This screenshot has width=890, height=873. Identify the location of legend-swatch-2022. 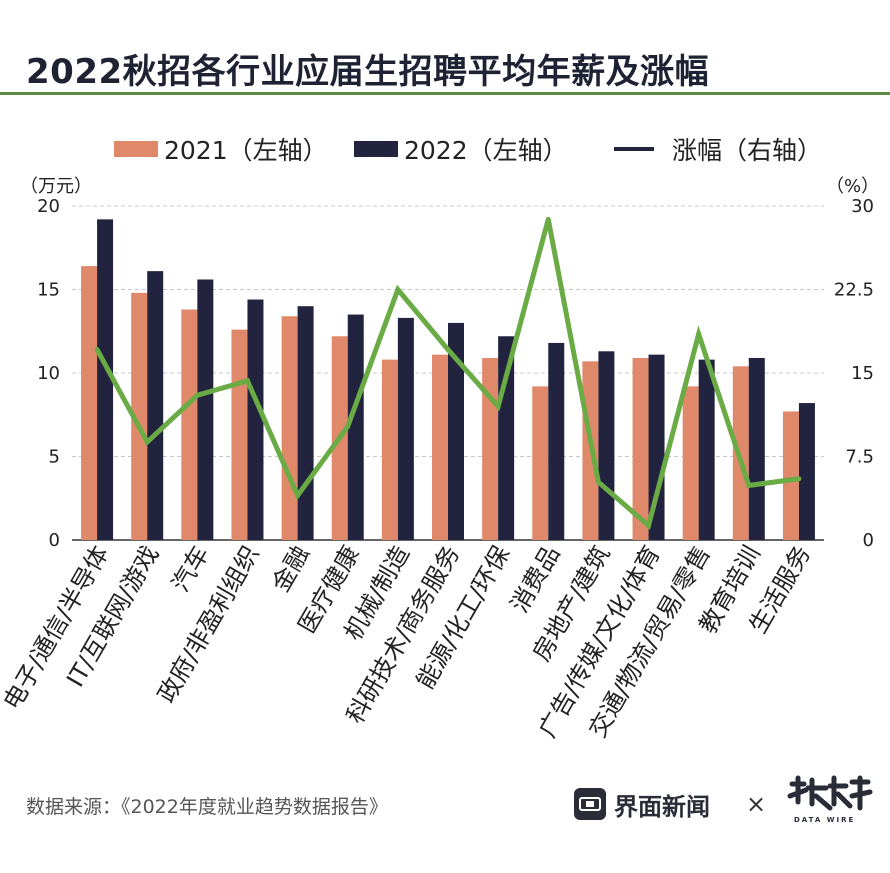
(376, 149).